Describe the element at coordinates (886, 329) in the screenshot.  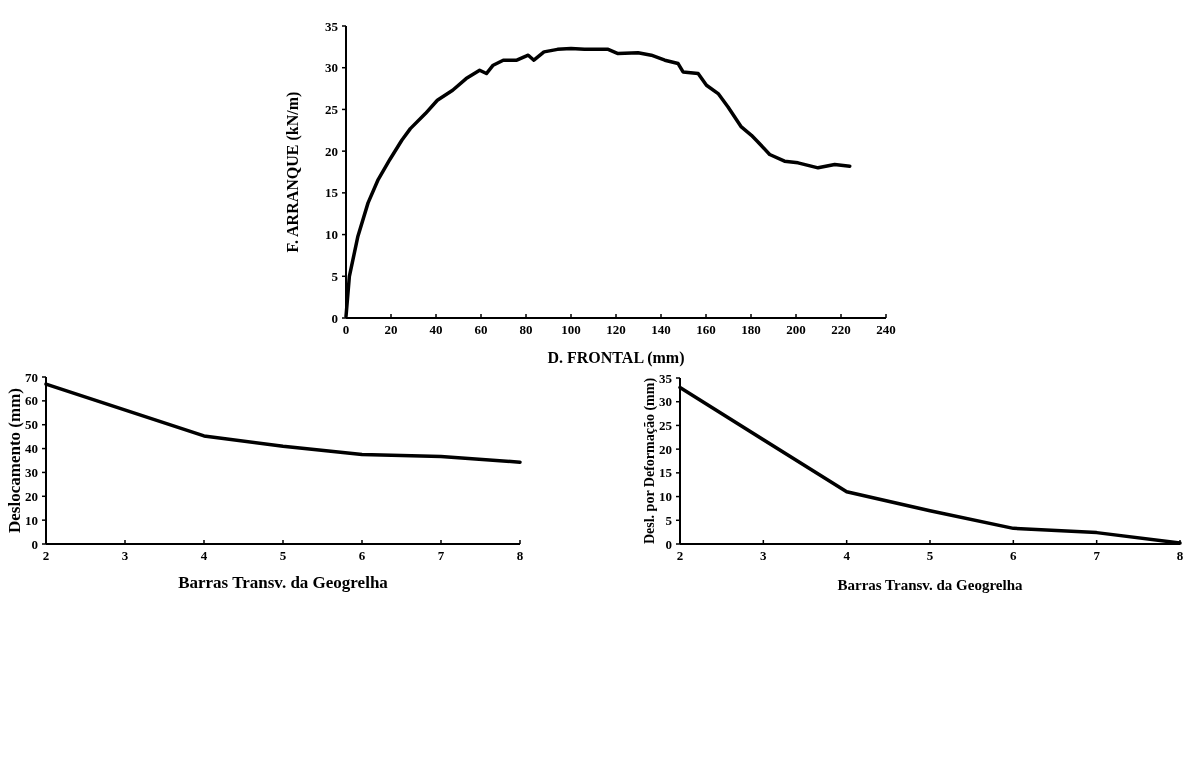
I see `x-tick-label: 240` at that location.